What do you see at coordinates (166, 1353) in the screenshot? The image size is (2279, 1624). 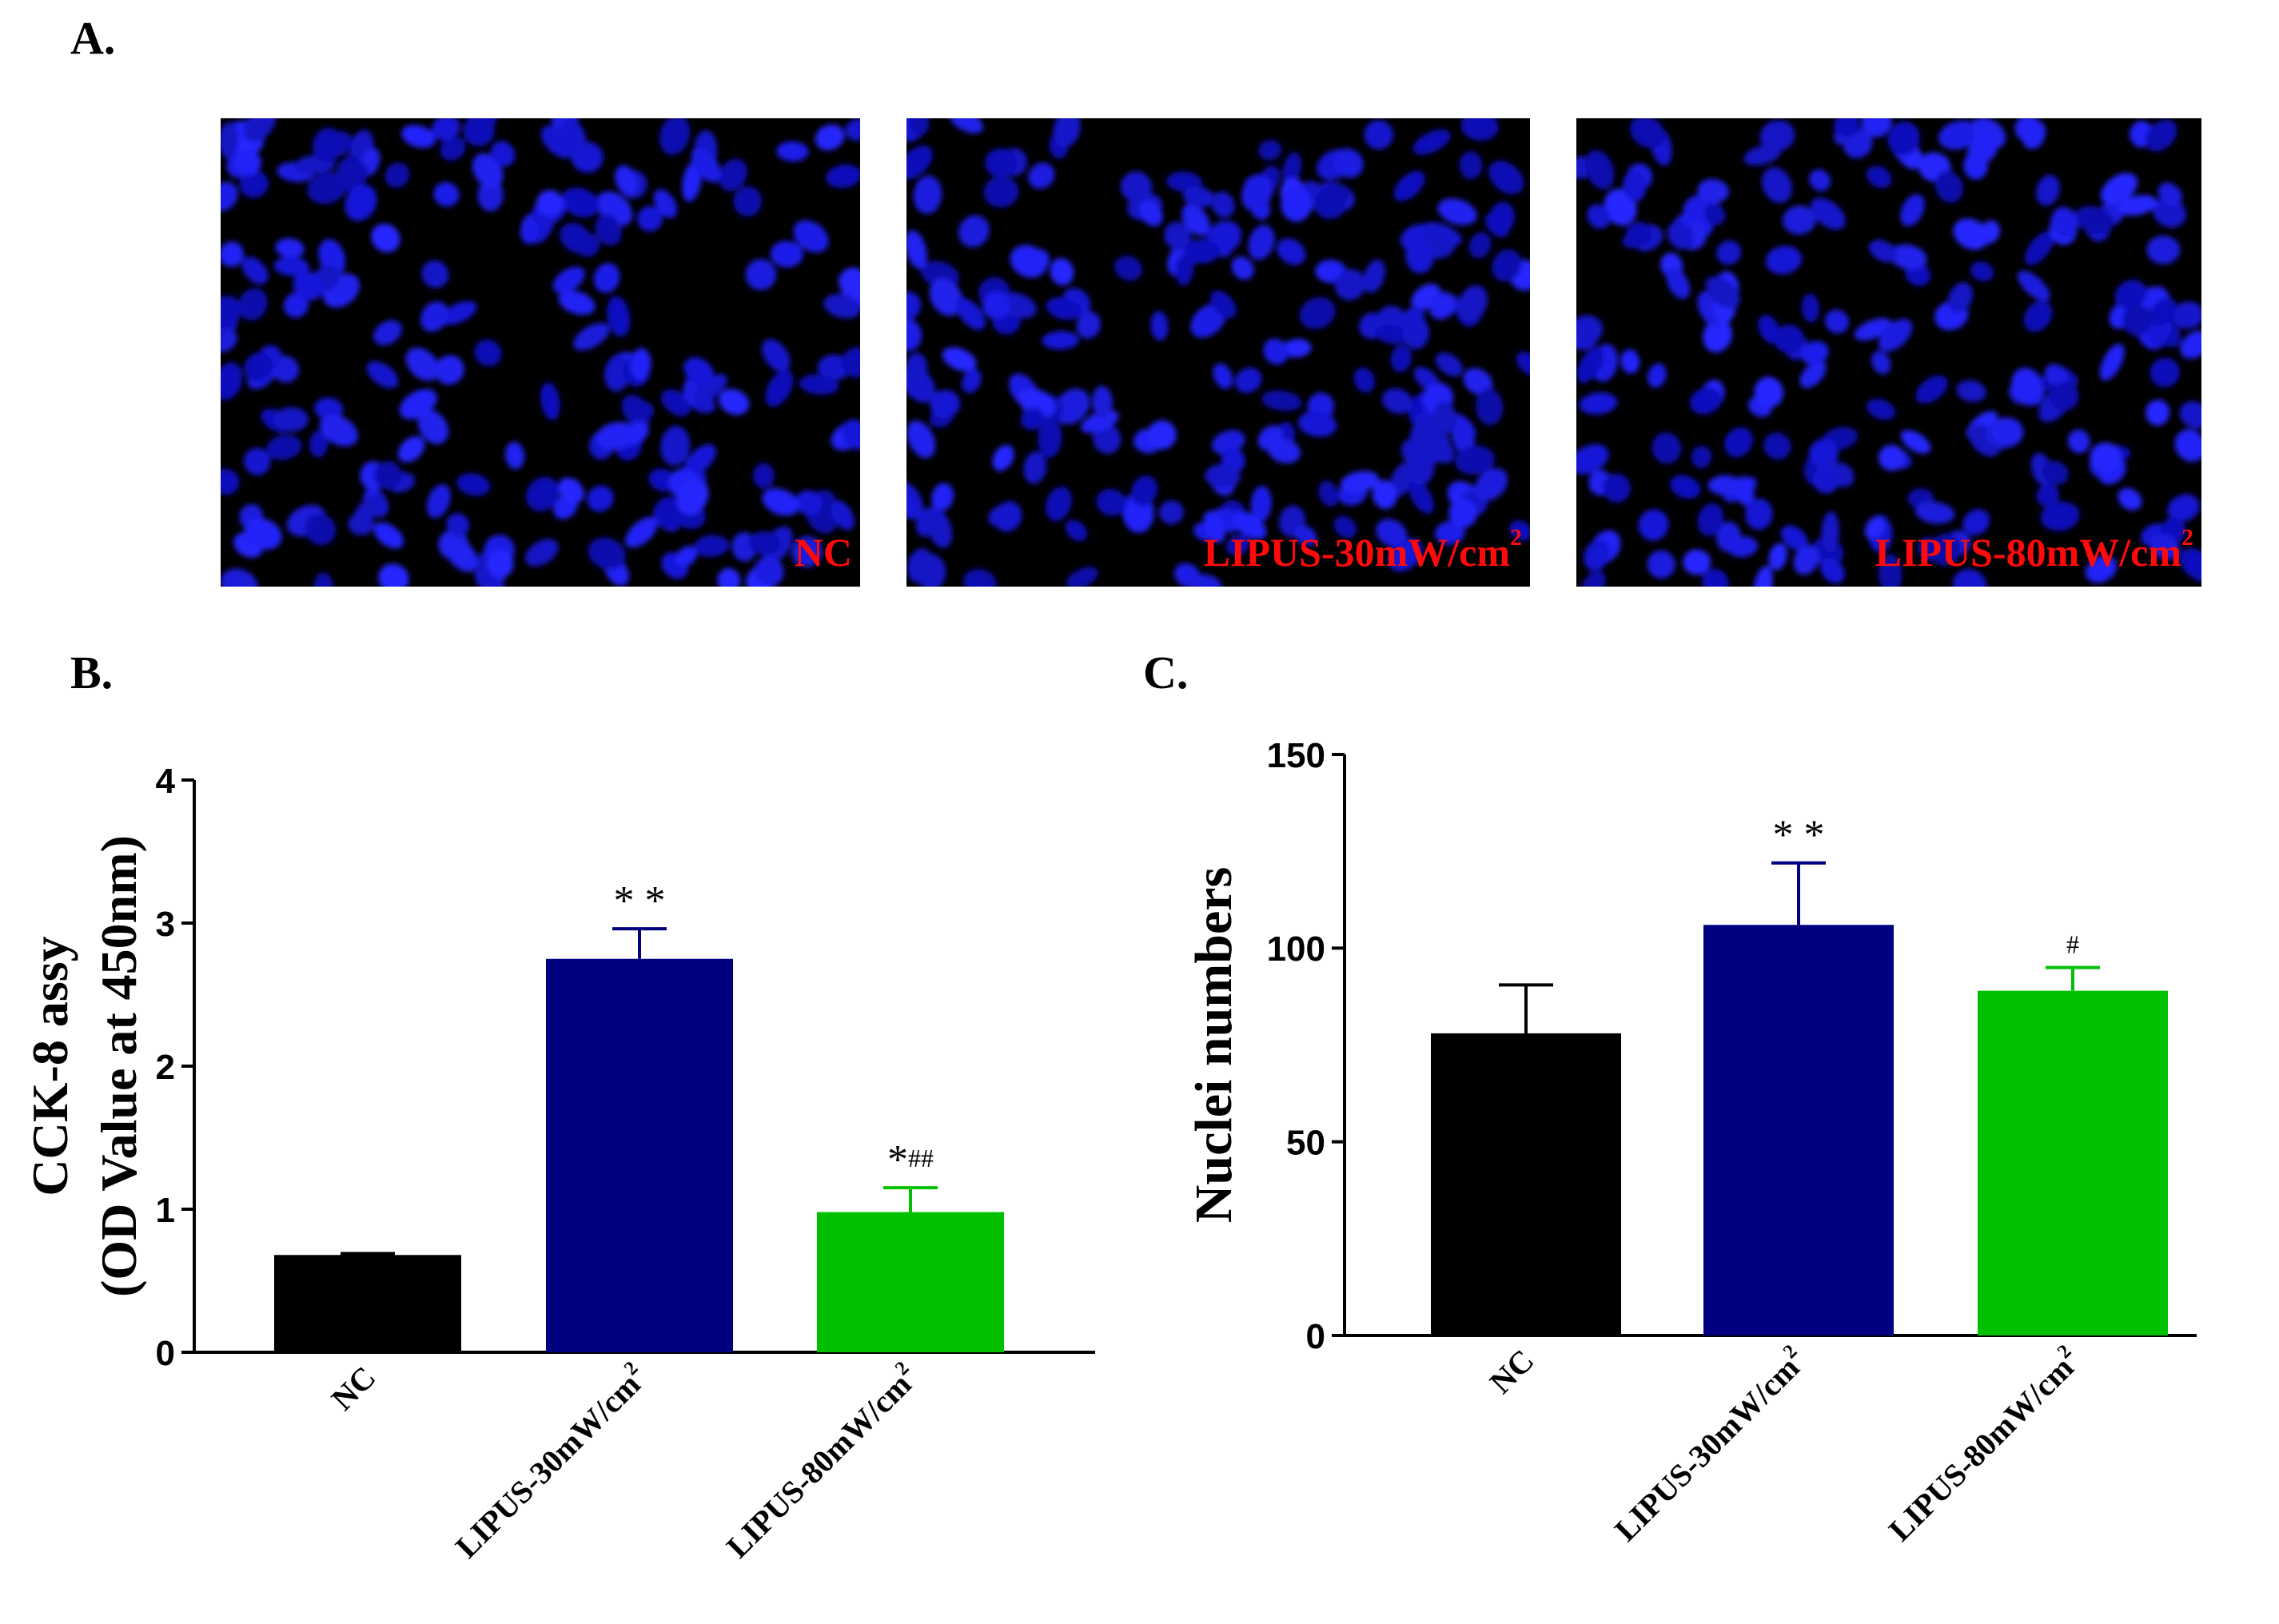 I see `y-tick-label: 0` at bounding box center [166, 1353].